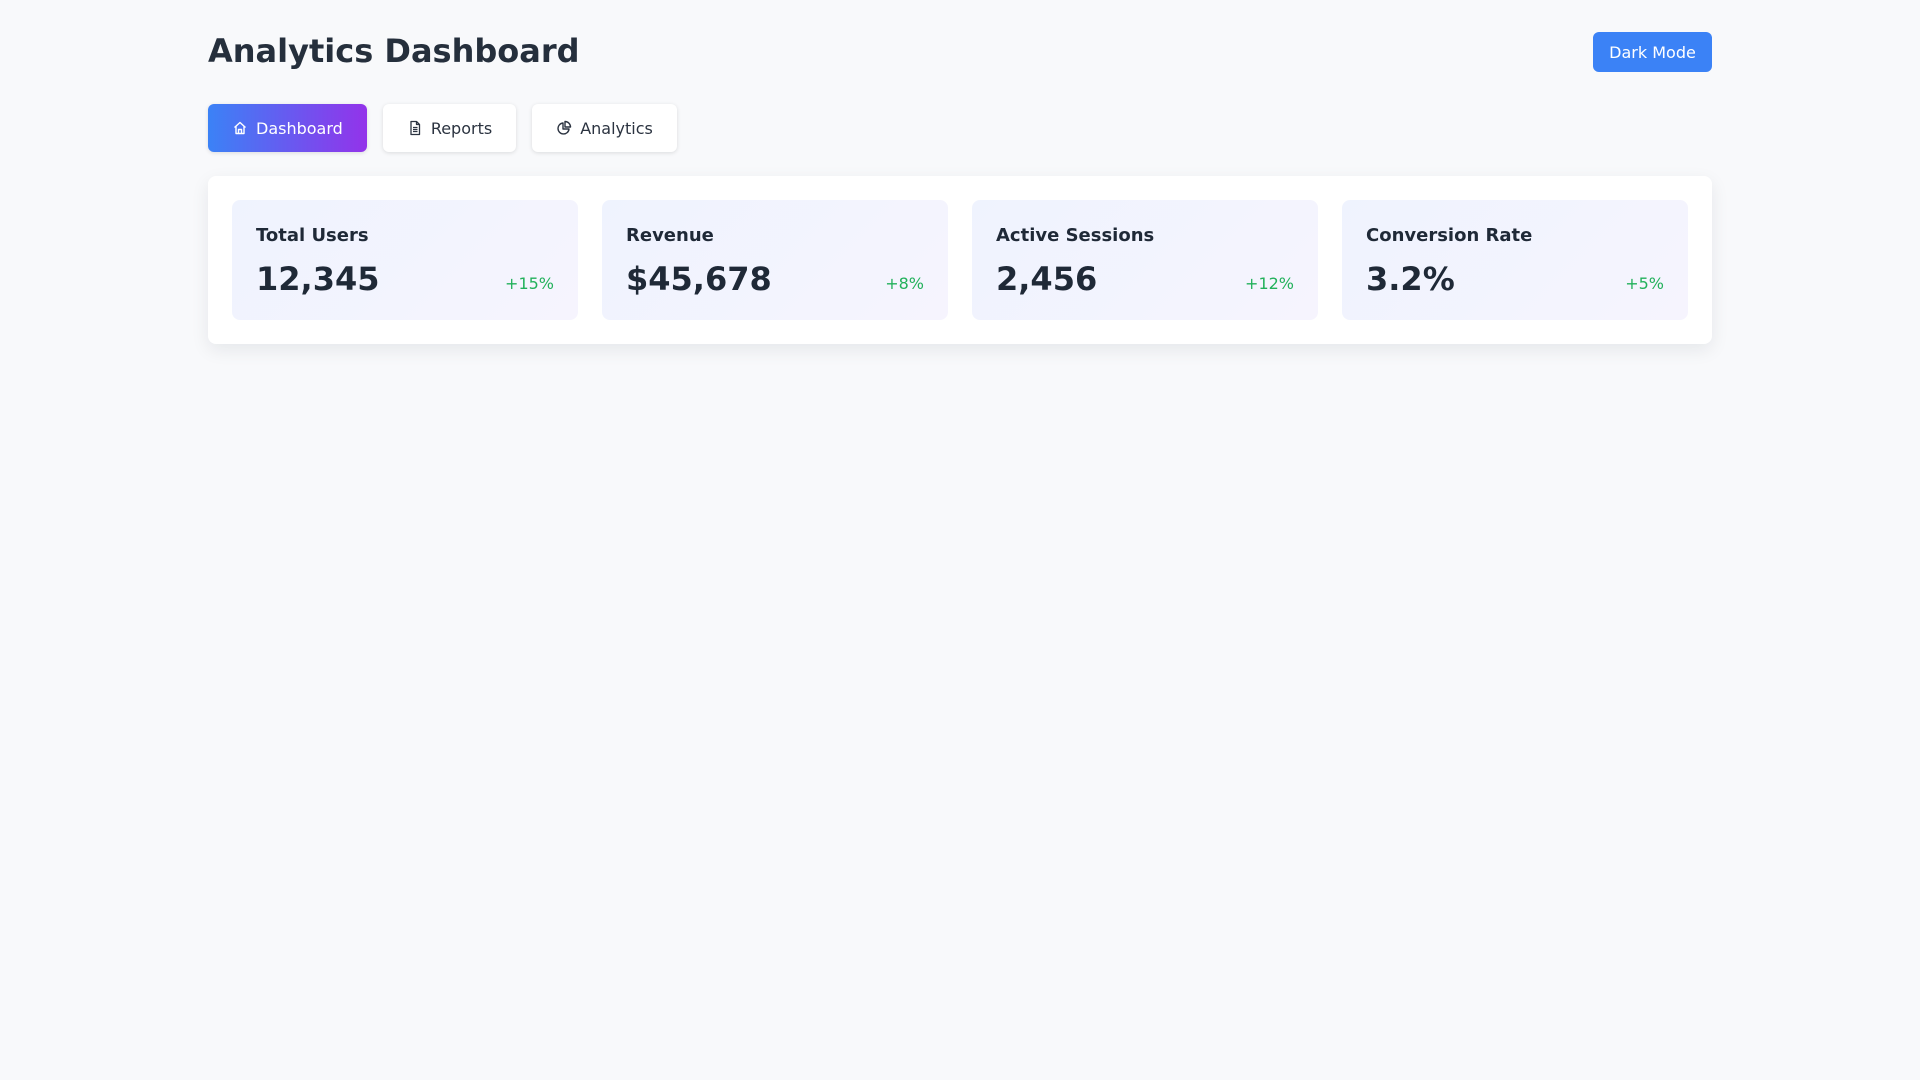 This screenshot has height=1080, width=1920. What do you see at coordinates (299, 128) in the screenshot?
I see `tab-label: Dashboard` at bounding box center [299, 128].